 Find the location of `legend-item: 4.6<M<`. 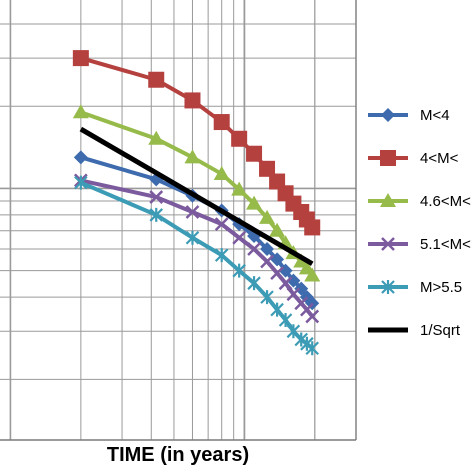

legend-item: 4.6<M< is located at coordinates (419, 201).